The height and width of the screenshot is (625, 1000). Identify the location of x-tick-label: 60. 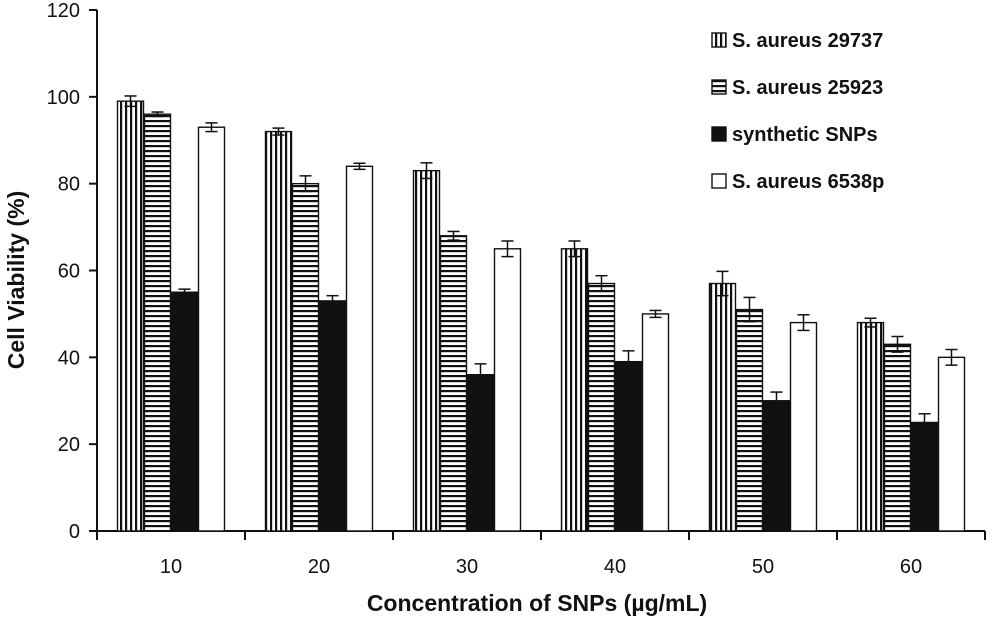
(911, 567).